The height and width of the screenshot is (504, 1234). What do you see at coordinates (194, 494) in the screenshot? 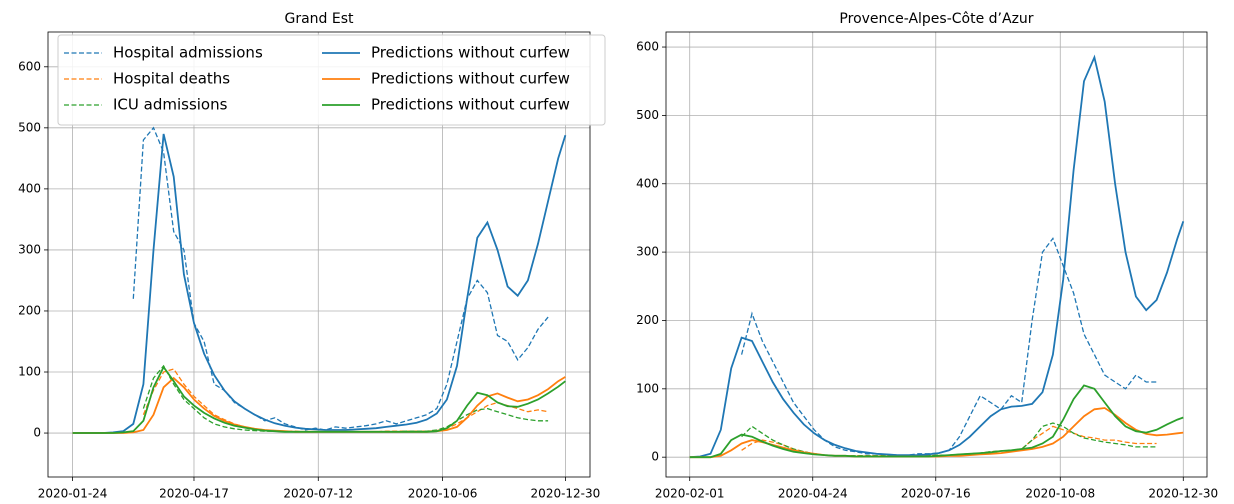
I see `x-tick-label: 2020-04-17` at bounding box center [194, 494].